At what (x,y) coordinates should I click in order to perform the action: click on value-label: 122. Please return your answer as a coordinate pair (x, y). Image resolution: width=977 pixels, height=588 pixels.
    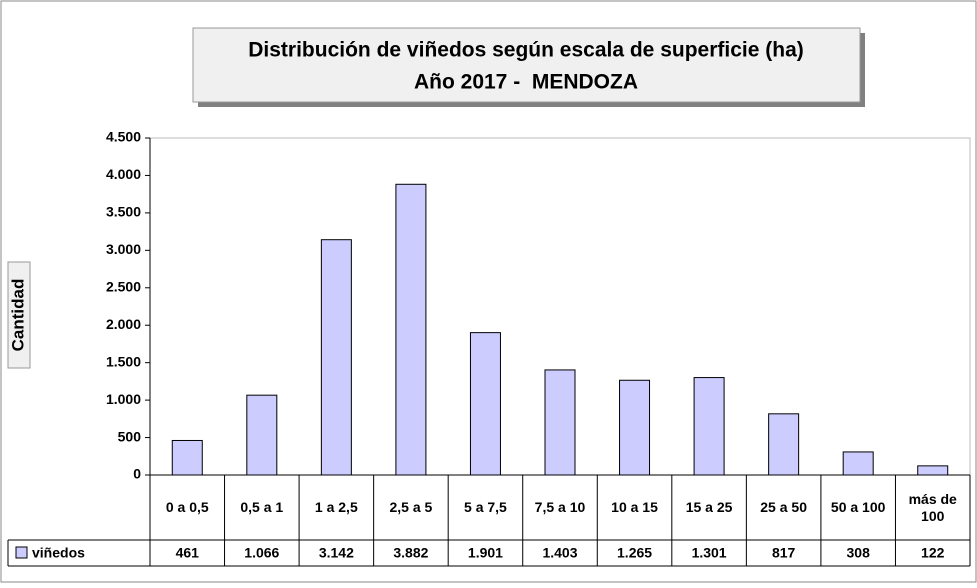
    Looking at the image, I should click on (933, 553).